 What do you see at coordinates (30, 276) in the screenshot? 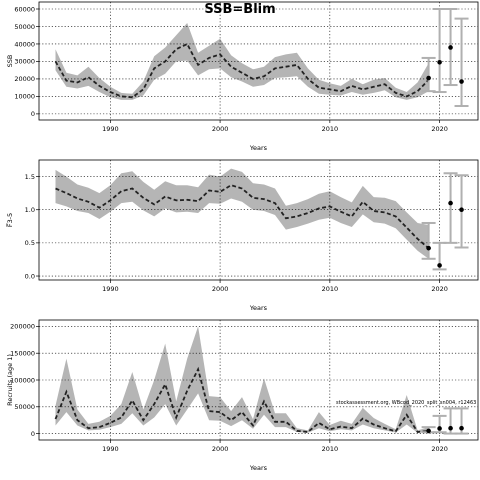
I see `y-tick-label: 0.0` at bounding box center [30, 276].